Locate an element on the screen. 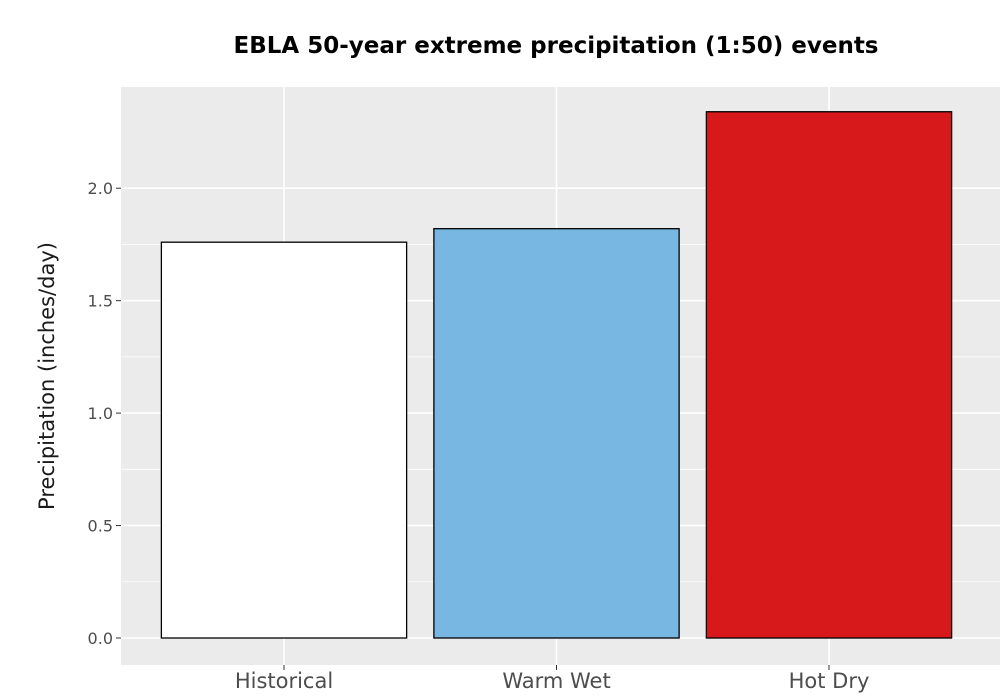  x-tick-label: Warm Wet is located at coordinates (556, 681).